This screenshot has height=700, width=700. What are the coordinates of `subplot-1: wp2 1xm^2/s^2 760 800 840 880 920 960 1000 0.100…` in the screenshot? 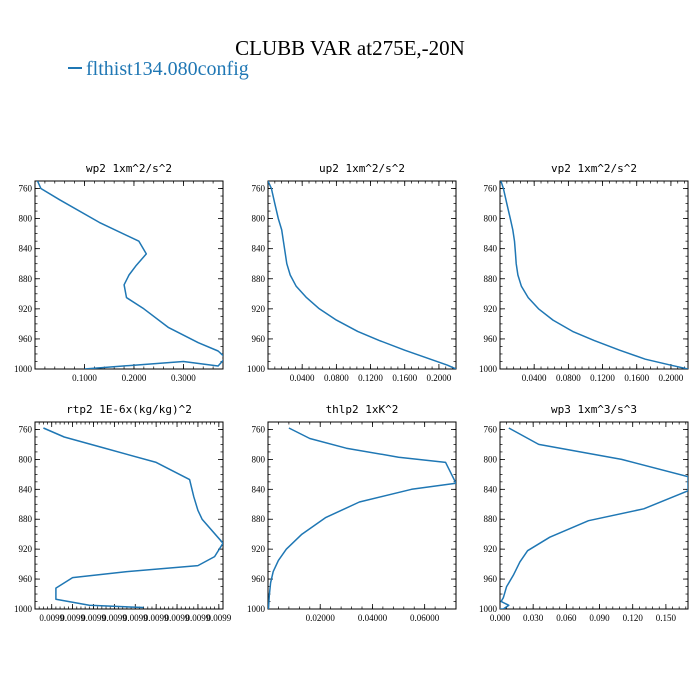 It's located at (119, 272).